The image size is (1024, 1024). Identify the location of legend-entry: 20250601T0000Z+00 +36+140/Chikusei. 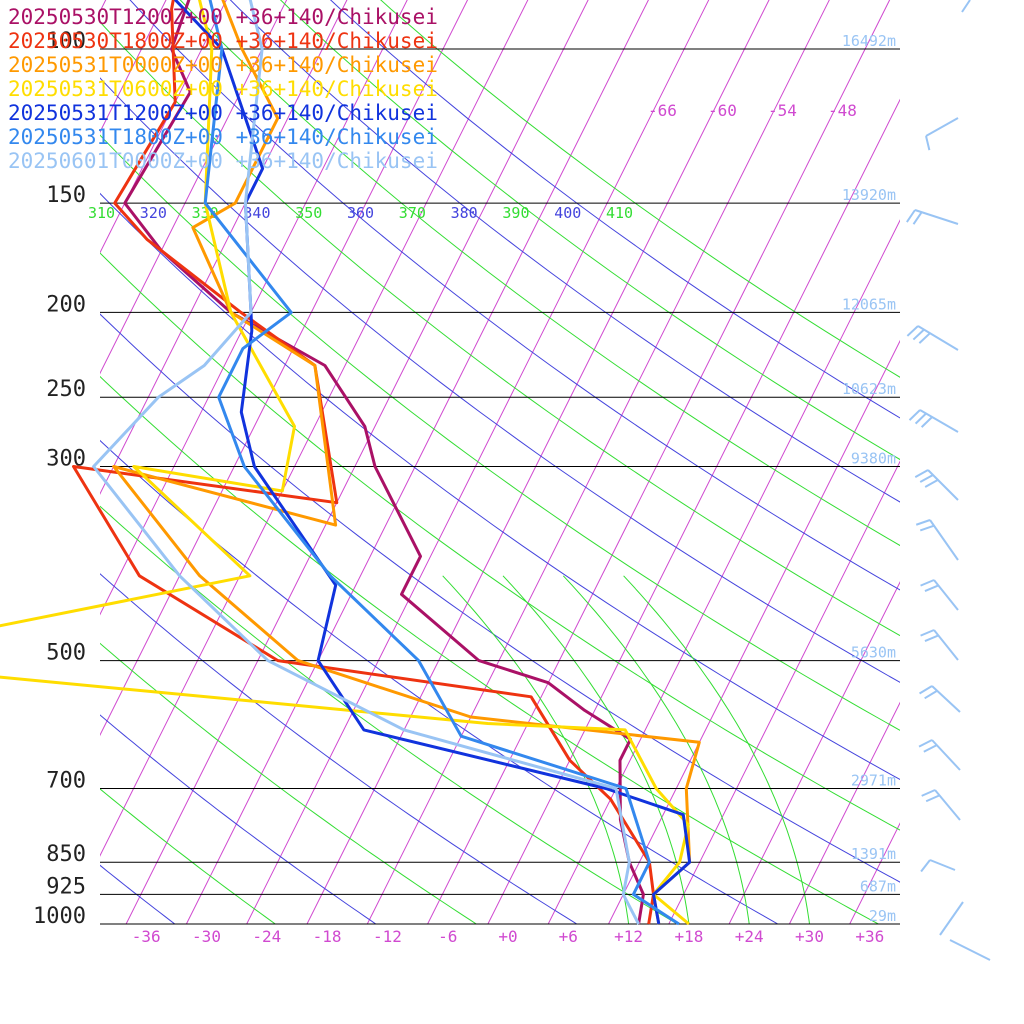
(223, 161).